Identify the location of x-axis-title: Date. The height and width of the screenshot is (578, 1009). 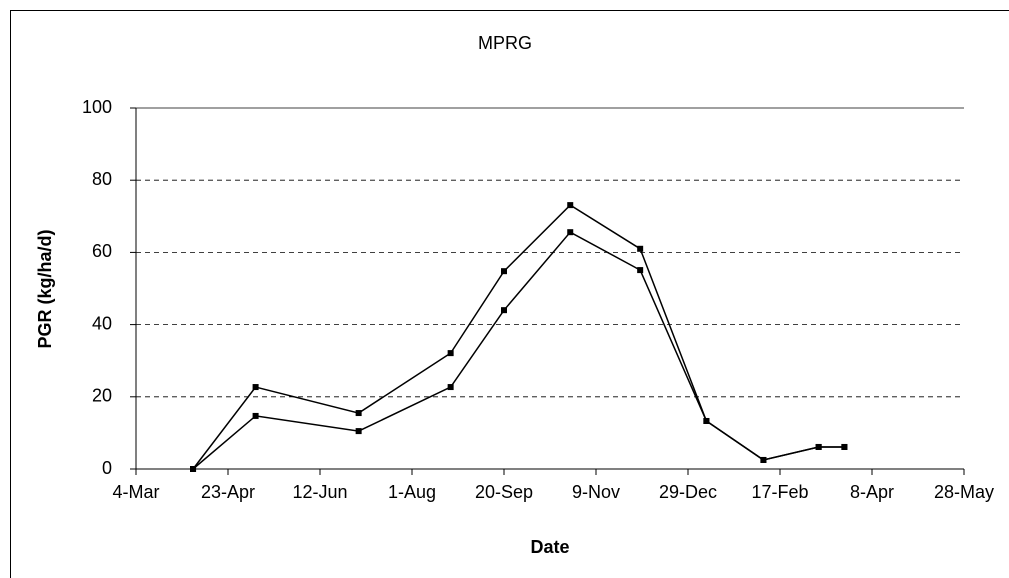
(549, 547).